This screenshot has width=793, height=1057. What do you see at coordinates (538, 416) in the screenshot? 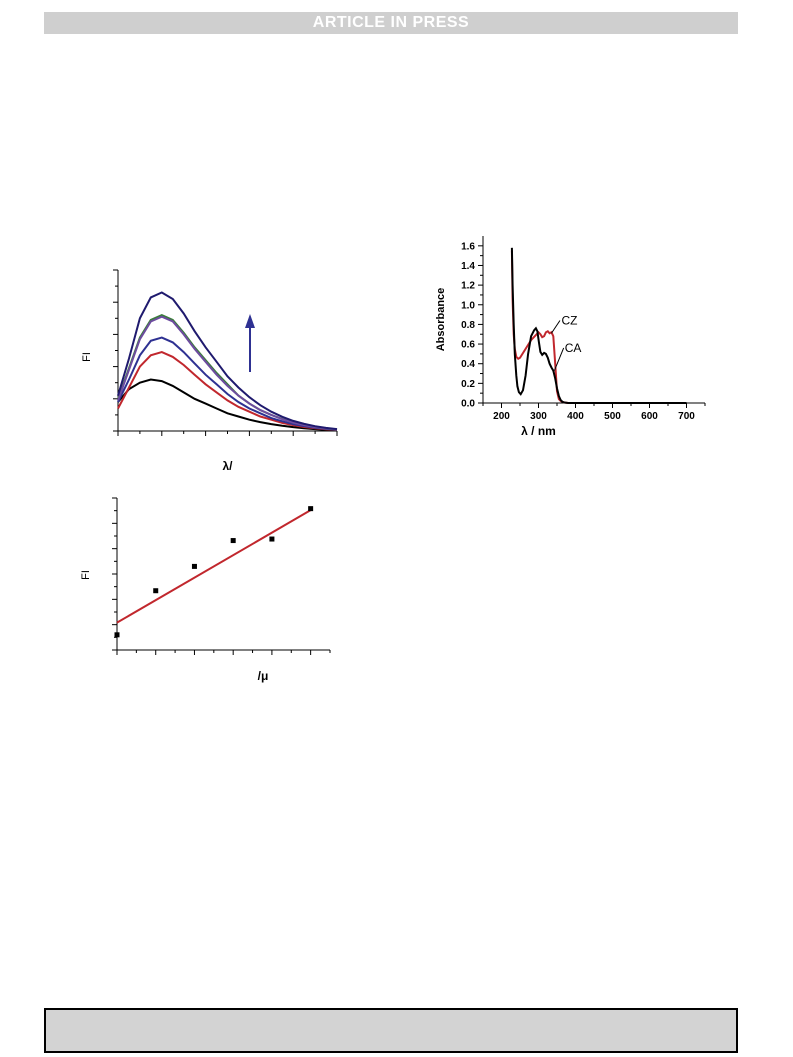
I see `x-tick-label: 300` at bounding box center [538, 416].